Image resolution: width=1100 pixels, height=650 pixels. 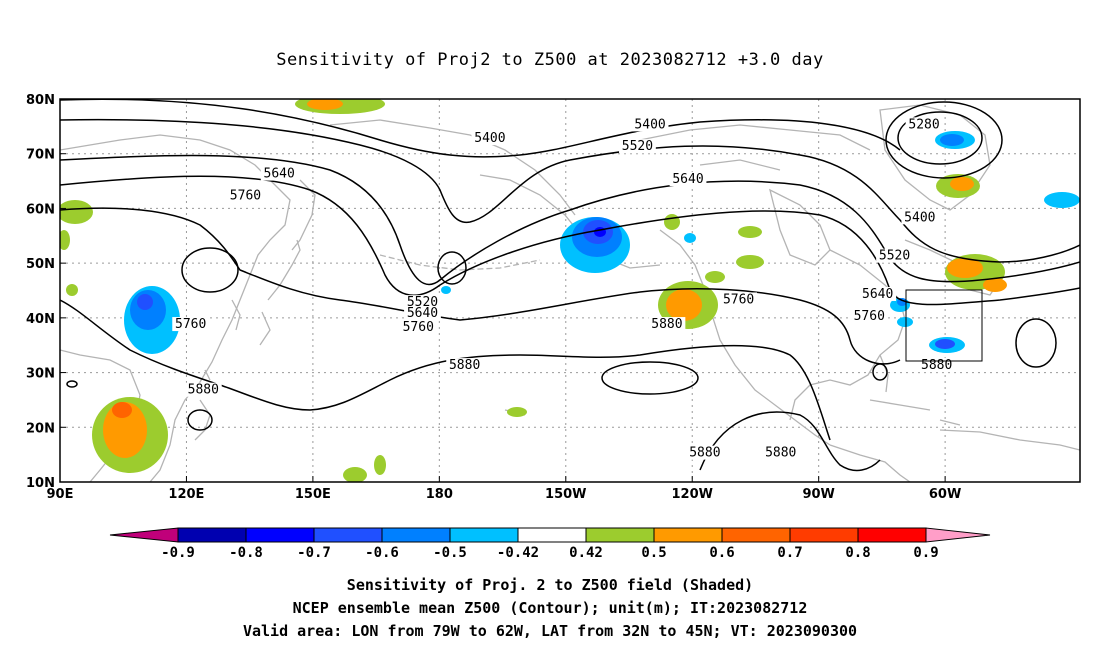 I want to click on colorbar-tick-label: 0.42, so click(x=586, y=553).